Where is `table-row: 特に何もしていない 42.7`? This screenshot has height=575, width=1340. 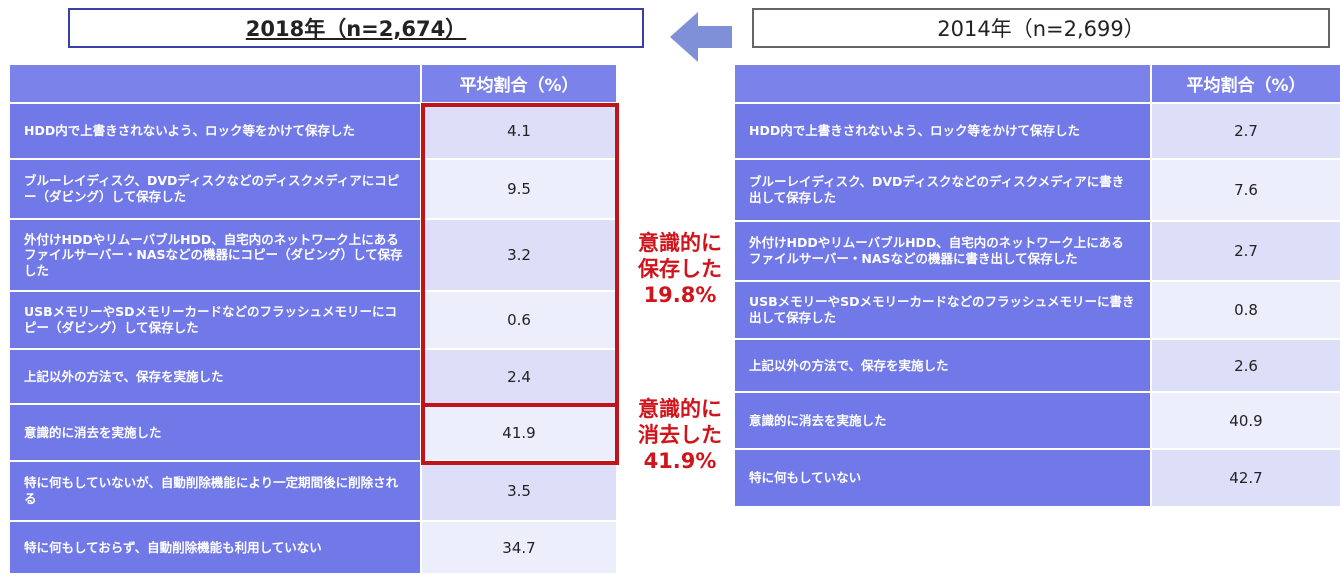 table-row: 特に何もしていない 42.7 is located at coordinates (1037, 479).